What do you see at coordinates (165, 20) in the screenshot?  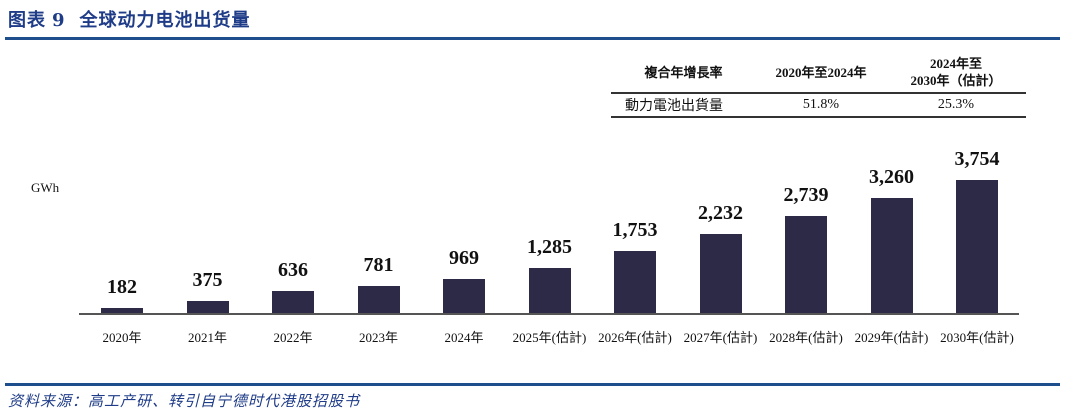 I see `figure-title-text: 全球动力电池出货量` at bounding box center [165, 20].